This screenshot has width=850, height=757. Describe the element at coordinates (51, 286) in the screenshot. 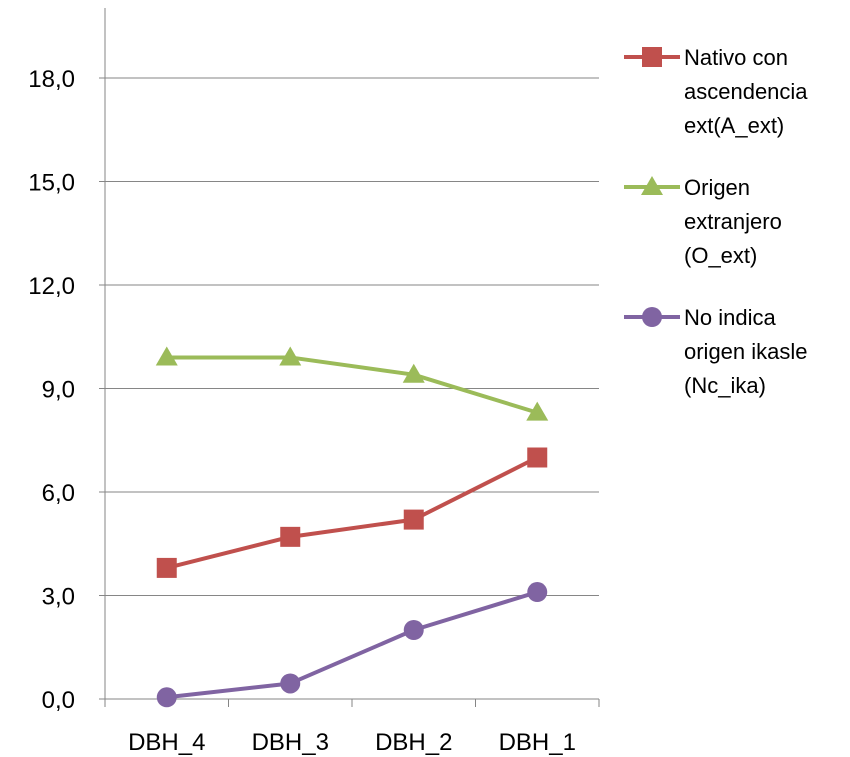

I see `y-tick-label: 12,0` at that location.